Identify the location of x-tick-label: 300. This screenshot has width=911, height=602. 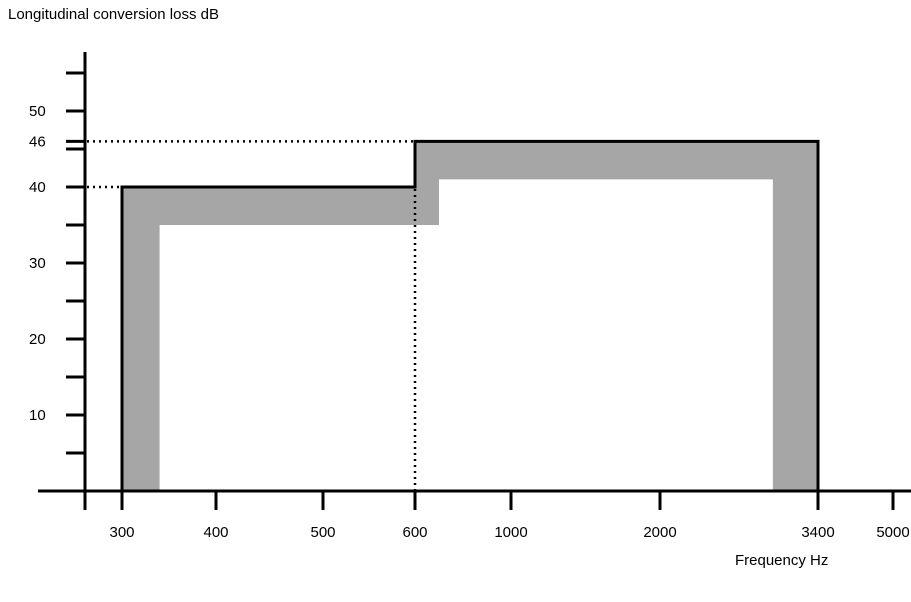
(121, 532).